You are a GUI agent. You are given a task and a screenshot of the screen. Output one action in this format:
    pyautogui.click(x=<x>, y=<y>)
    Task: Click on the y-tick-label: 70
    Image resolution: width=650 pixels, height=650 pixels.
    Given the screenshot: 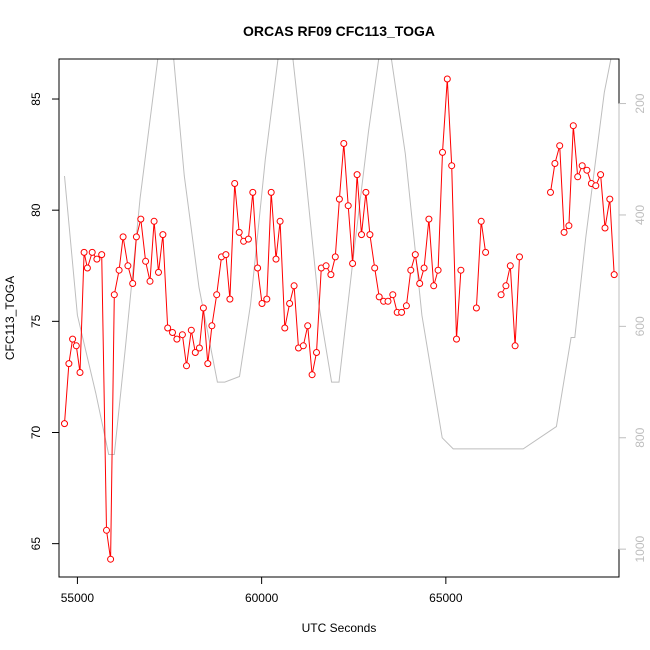 What is the action you would take?
    pyautogui.click(x=36, y=432)
    